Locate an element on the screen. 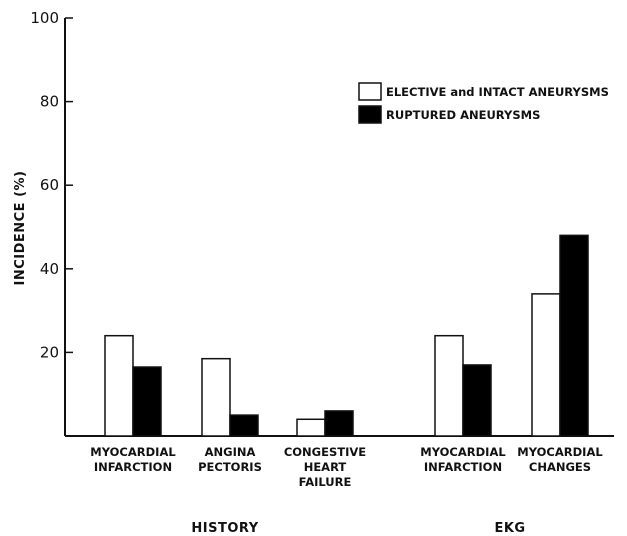  y-tick-label: 60 is located at coordinates (49, 185).